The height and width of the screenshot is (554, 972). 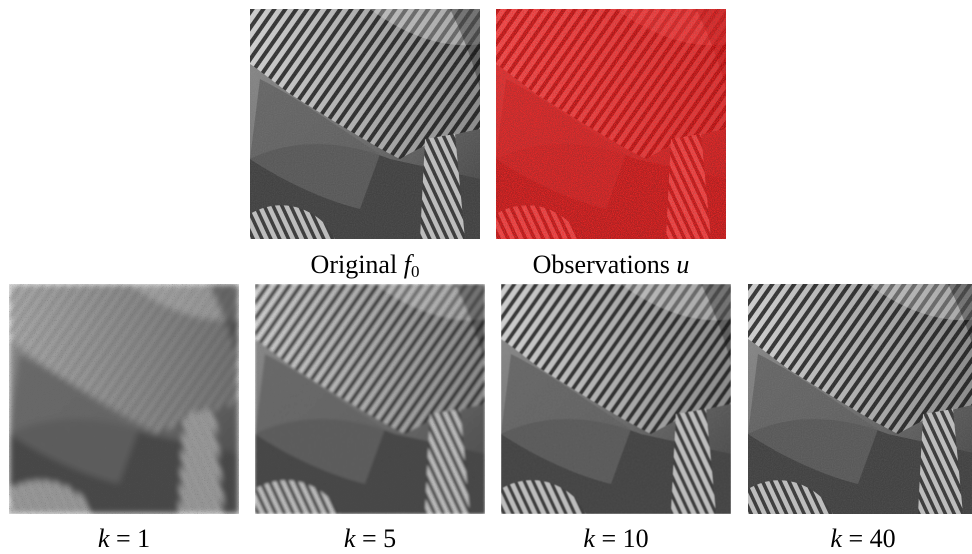 I want to click on restored-k10-svg, so click(x=616, y=399).